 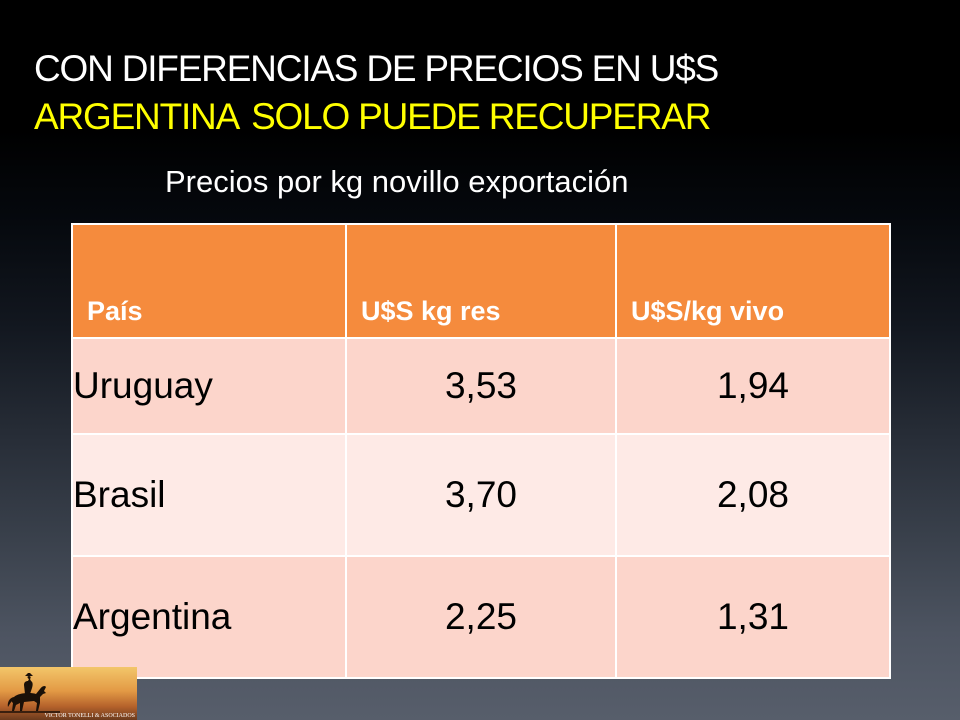 I want to click on title-country: ARGENTINA, so click(x=137, y=116).